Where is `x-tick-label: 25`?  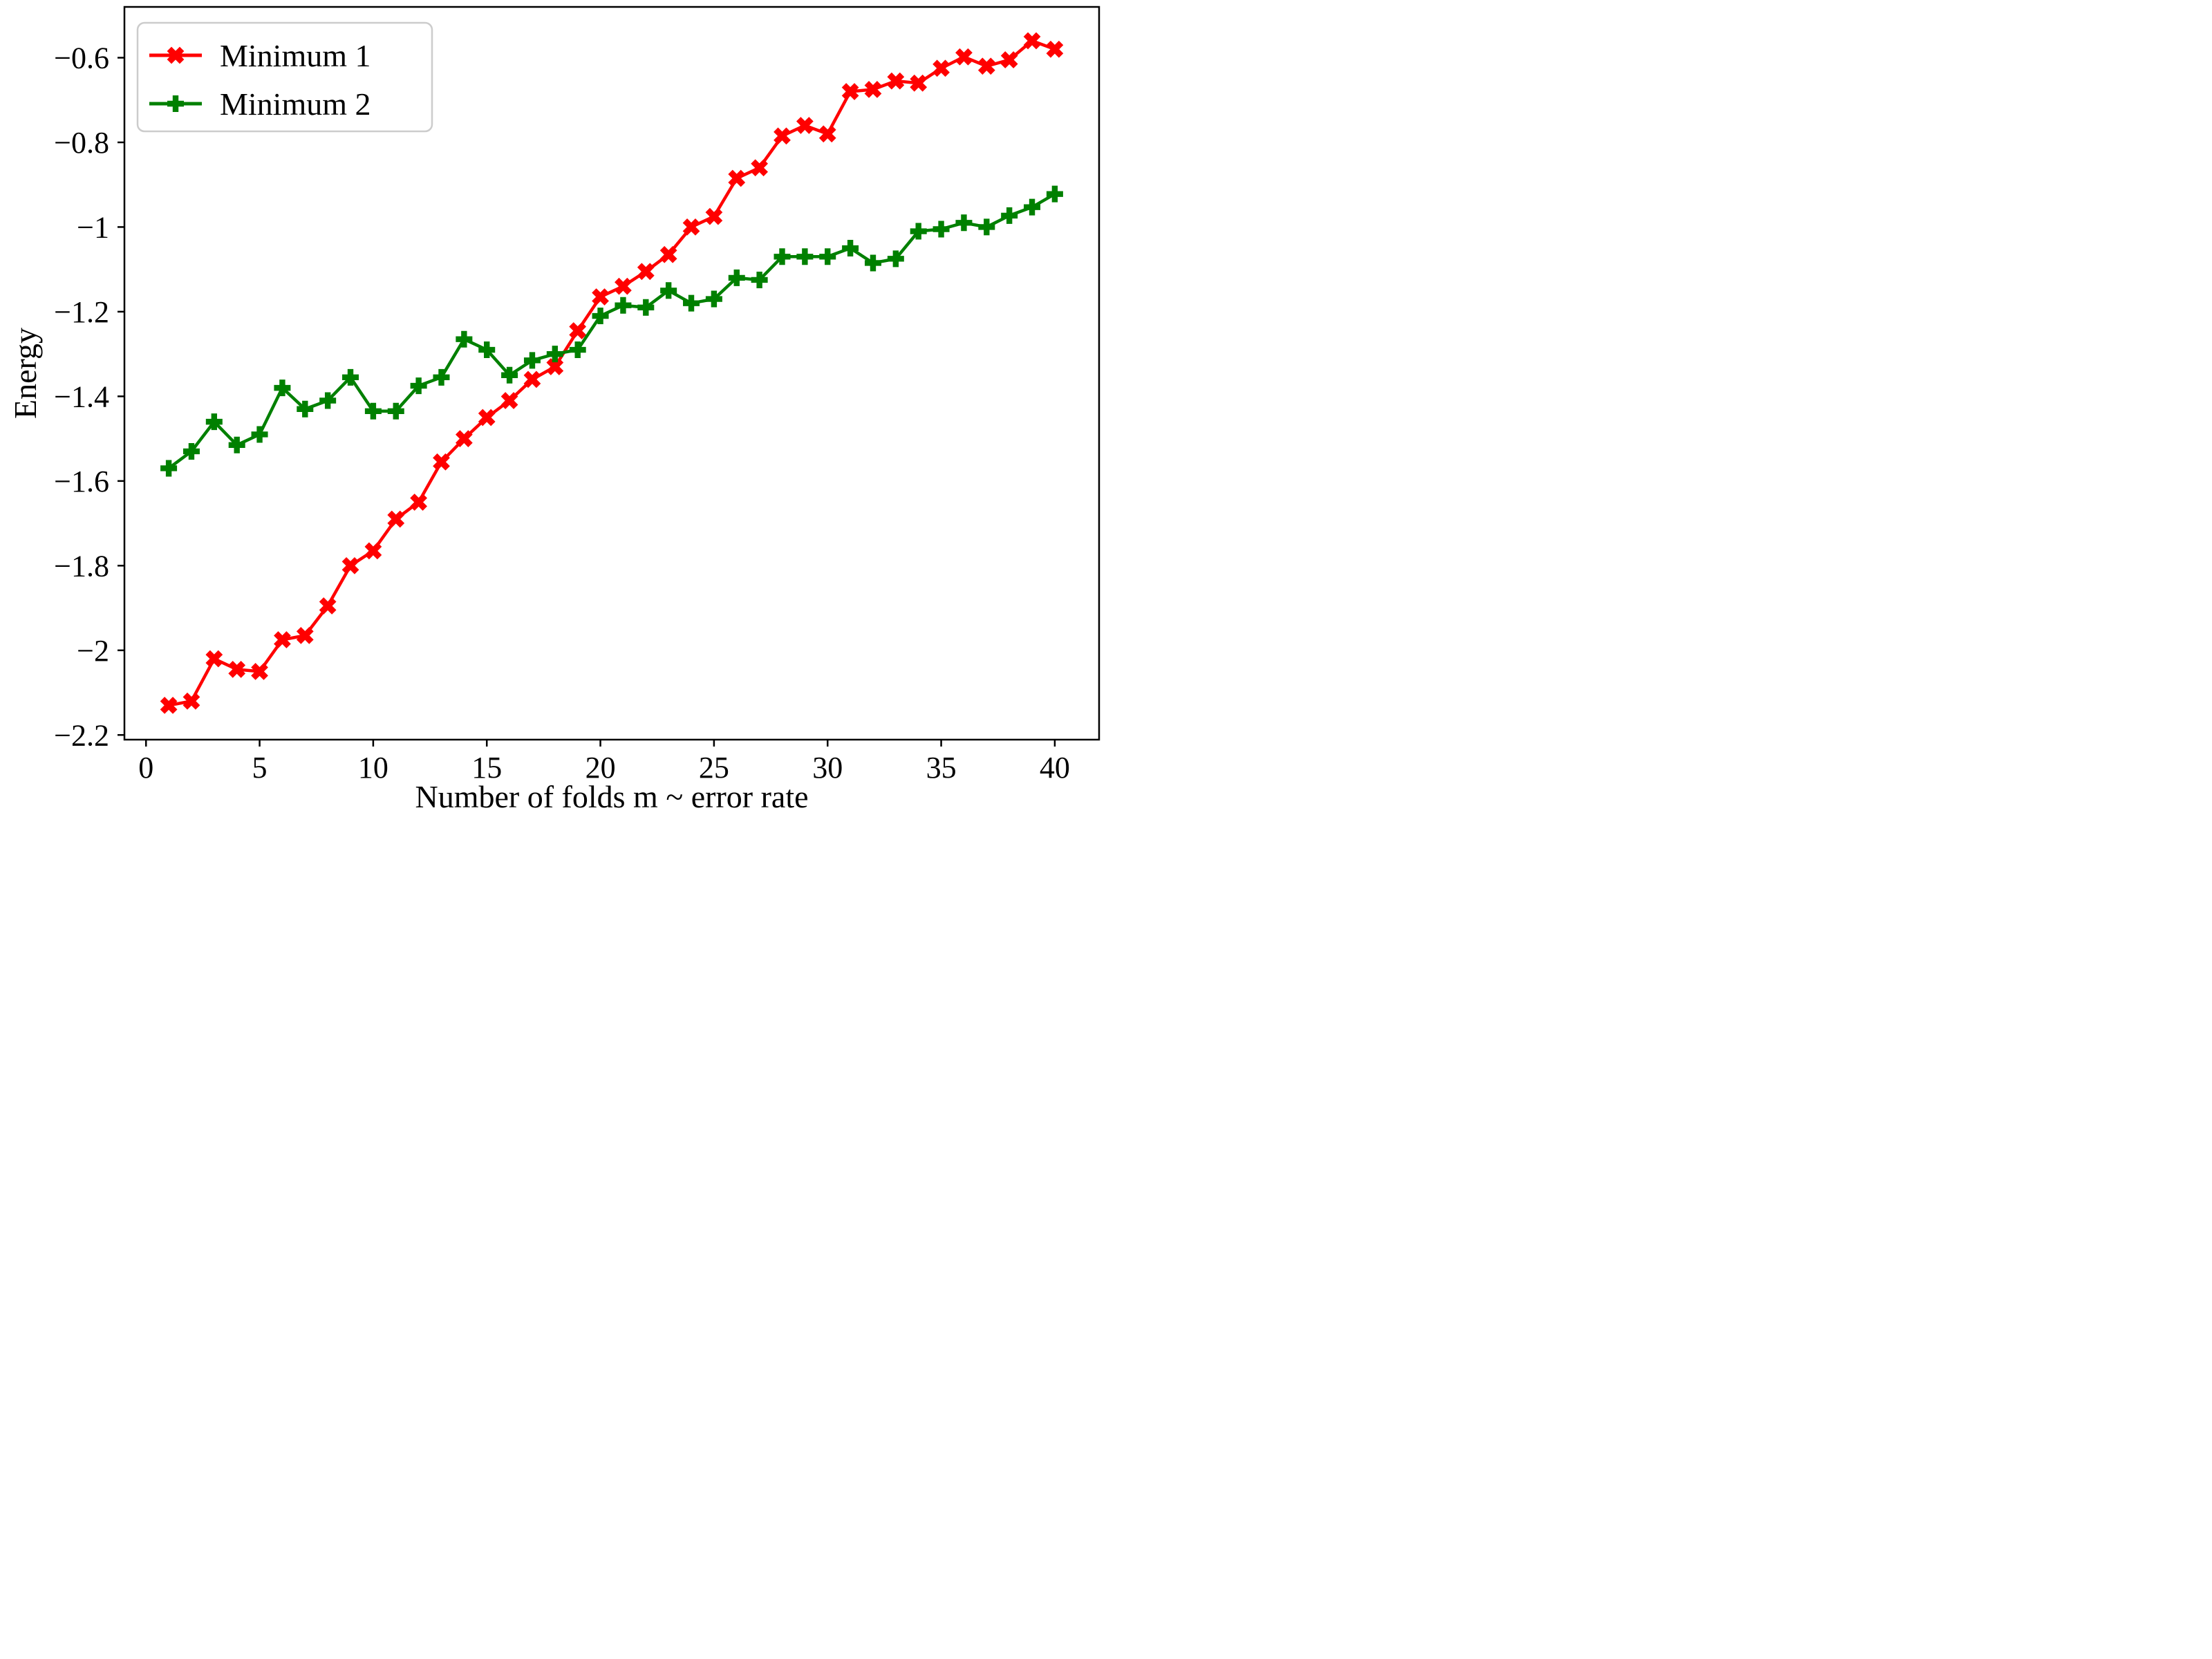 x-tick-label: 25 is located at coordinates (714, 768).